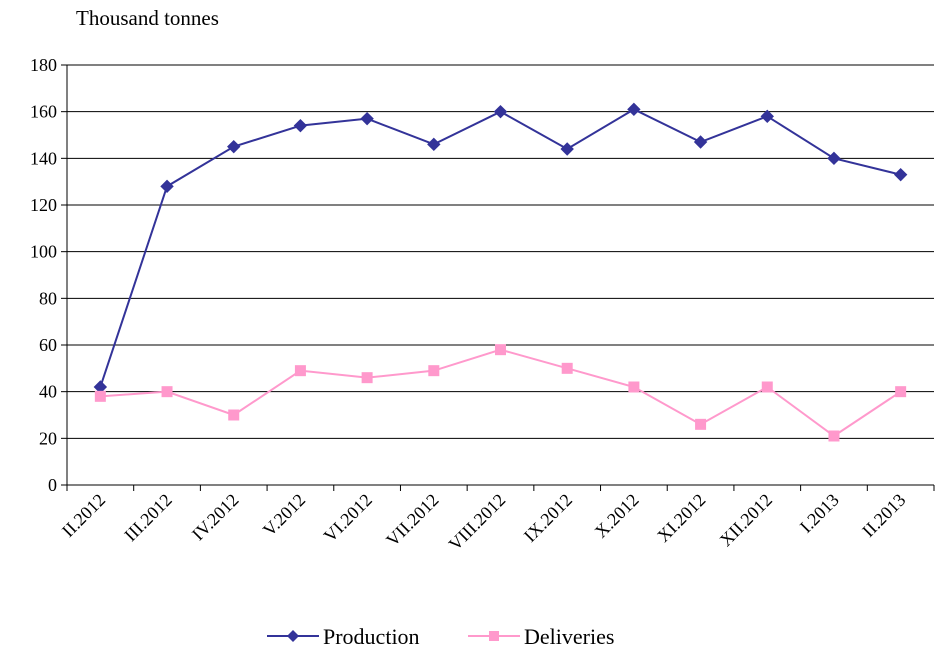 The height and width of the screenshot is (652, 936). Describe the element at coordinates (348, 518) in the screenshot. I see `x-tick-label: VI.2012` at that location.